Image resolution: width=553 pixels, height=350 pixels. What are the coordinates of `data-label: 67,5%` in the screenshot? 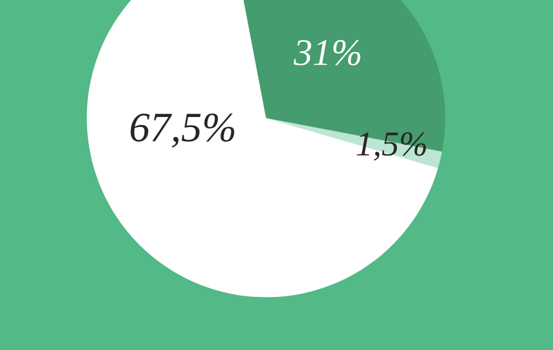 It's located at (182, 130).